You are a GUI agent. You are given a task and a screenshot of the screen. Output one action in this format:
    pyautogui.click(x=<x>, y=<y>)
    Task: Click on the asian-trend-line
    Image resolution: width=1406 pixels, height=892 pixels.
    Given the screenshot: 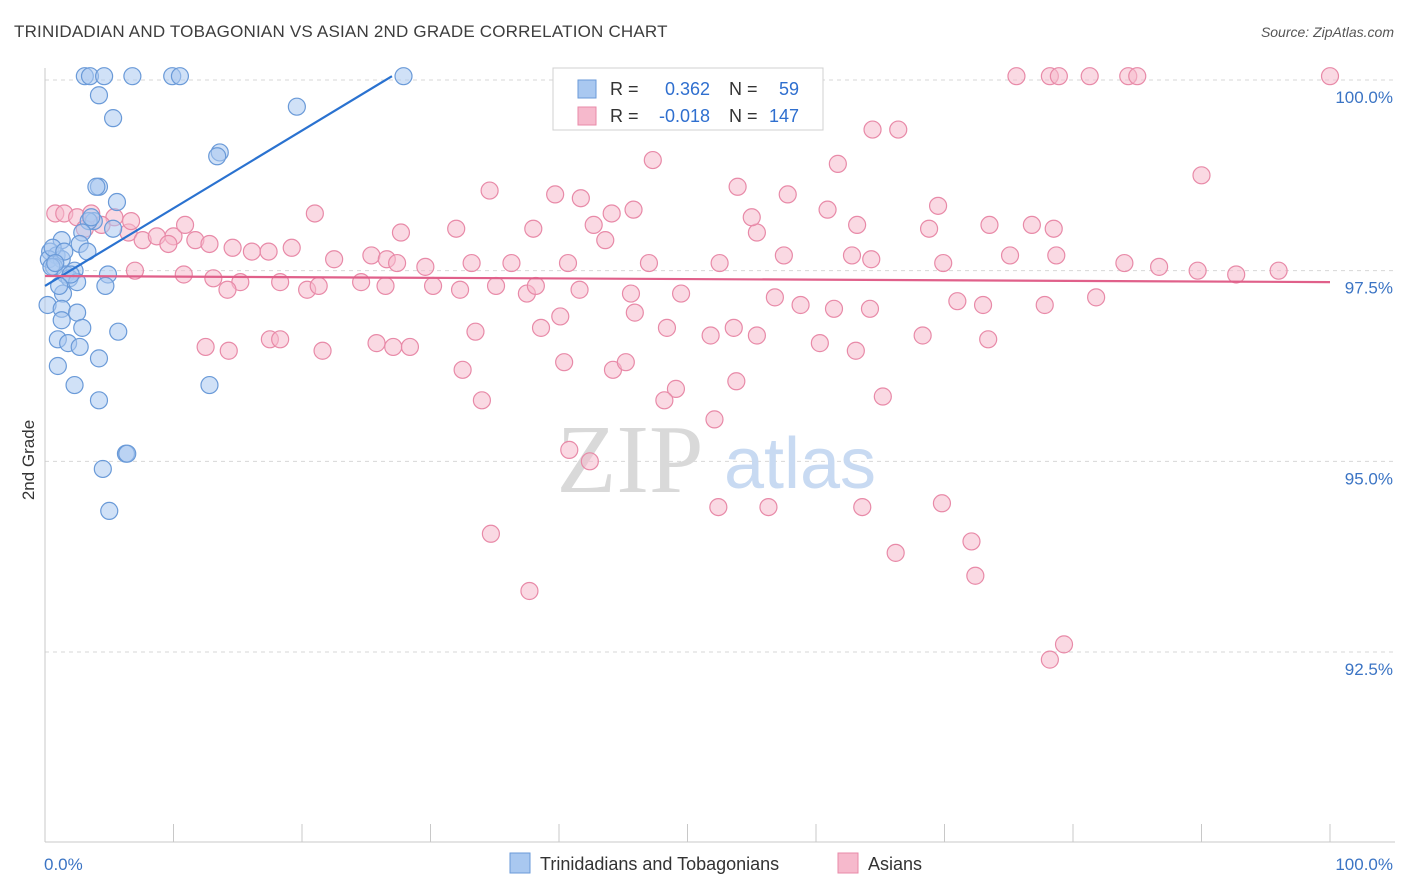 What is the action you would take?
    pyautogui.click(x=687, y=279)
    